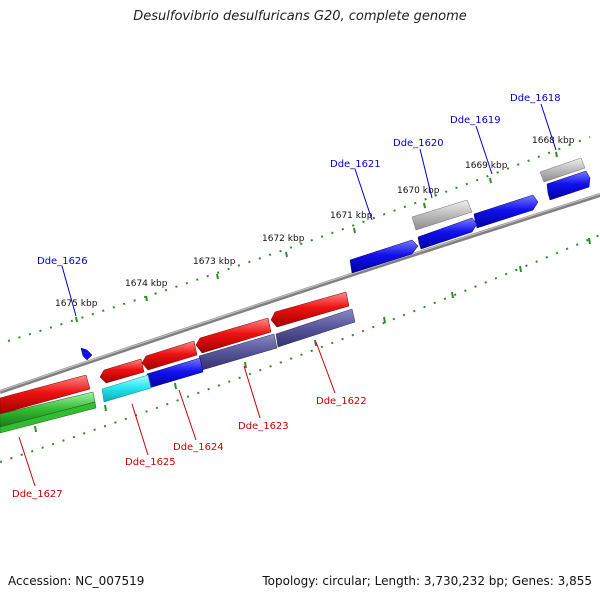 This screenshot has width=600, height=600. Describe the element at coordinates (76, 581) in the screenshot. I see `accession-text: Accession: NC_007519` at that location.